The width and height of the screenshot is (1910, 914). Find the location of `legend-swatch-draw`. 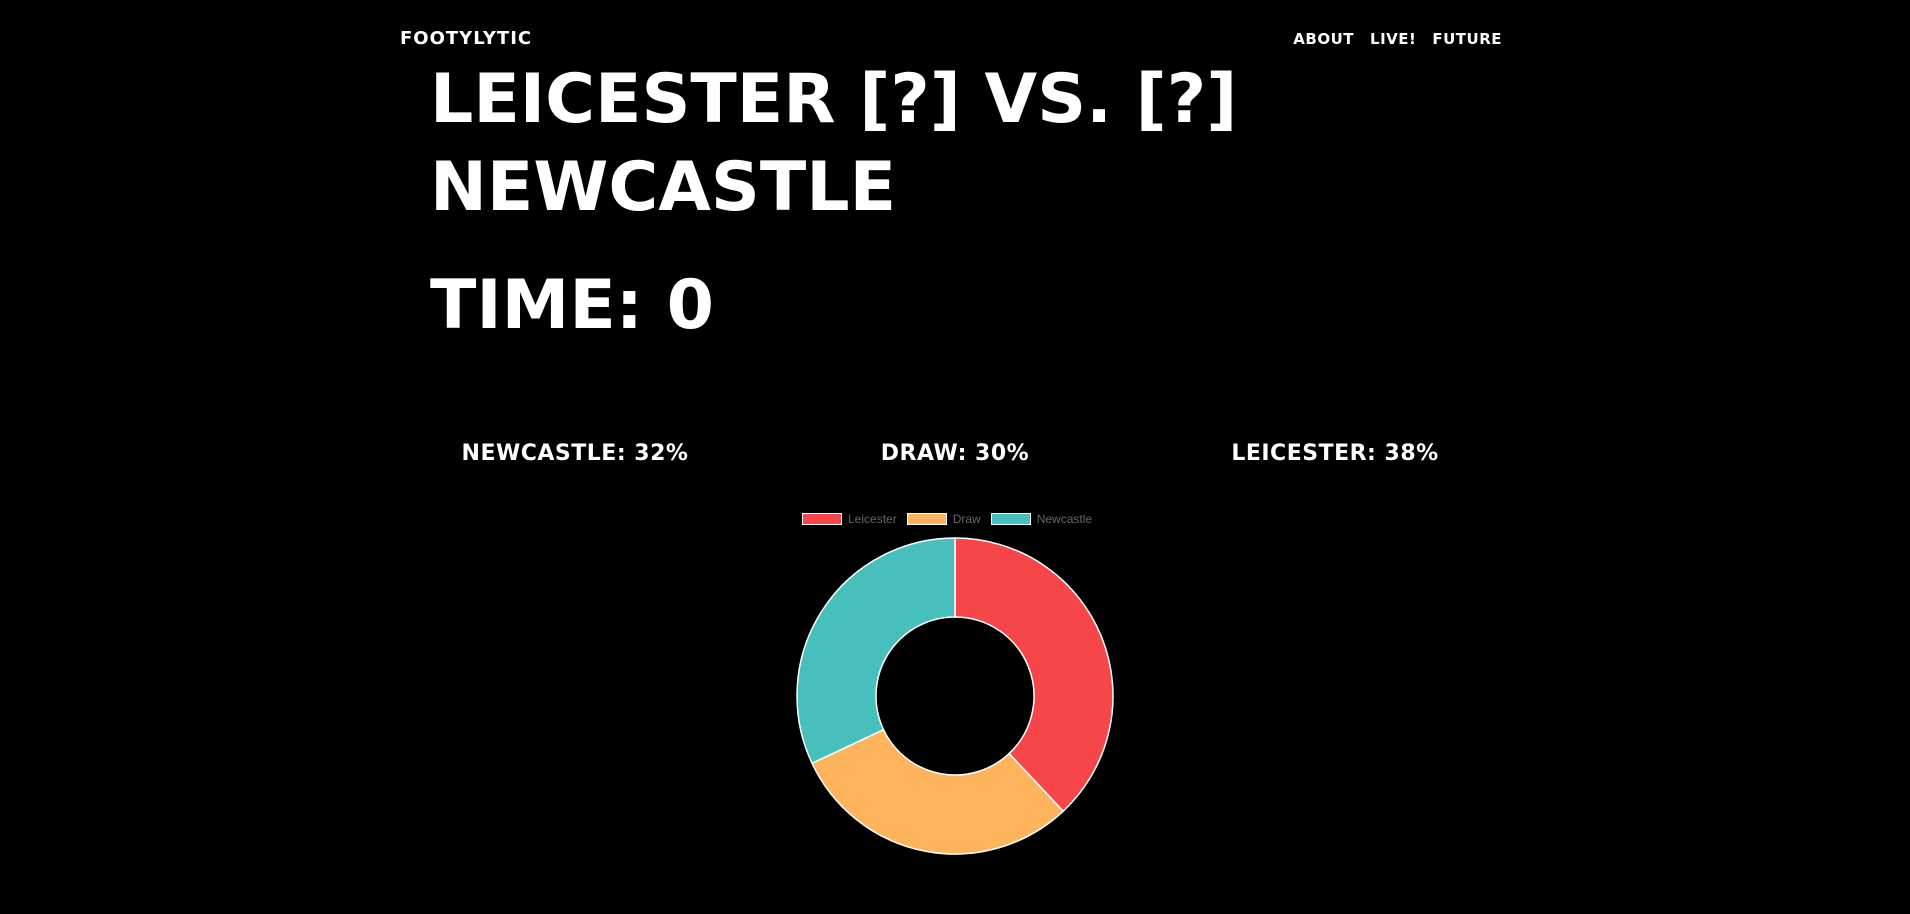

legend-swatch-draw is located at coordinates (926, 519).